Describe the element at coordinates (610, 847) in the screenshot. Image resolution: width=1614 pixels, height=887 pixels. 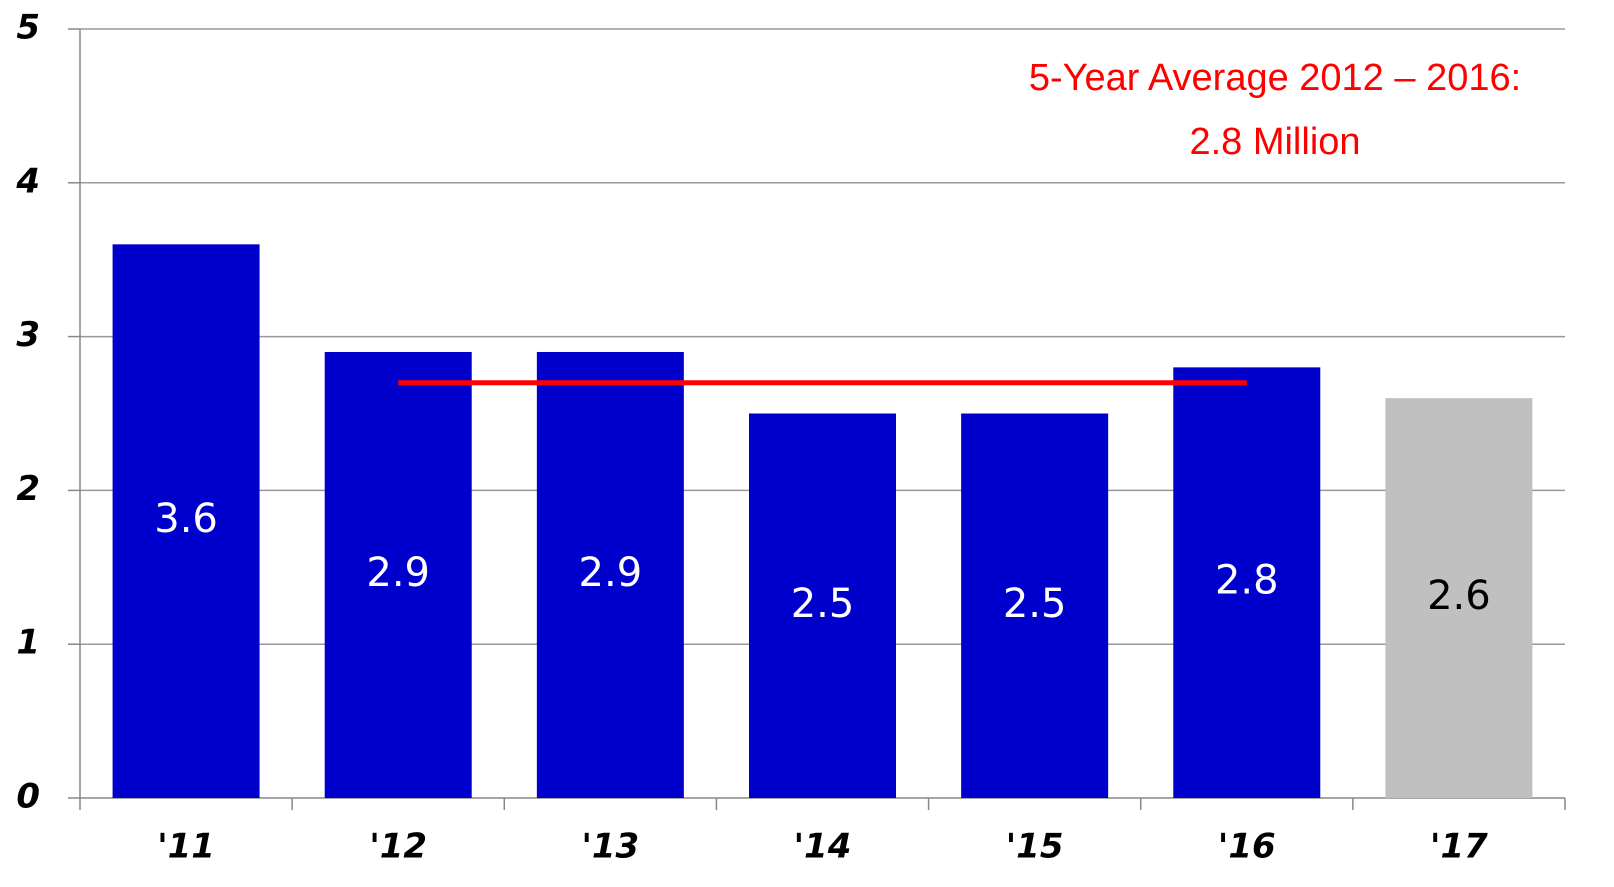
I see `x-tick-label: '13` at that location.